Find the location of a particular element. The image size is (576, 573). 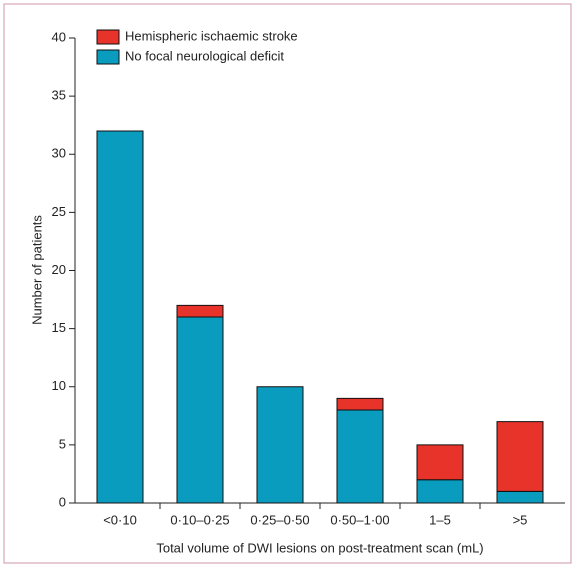

y-tick-label: 5 is located at coordinates (62, 443).